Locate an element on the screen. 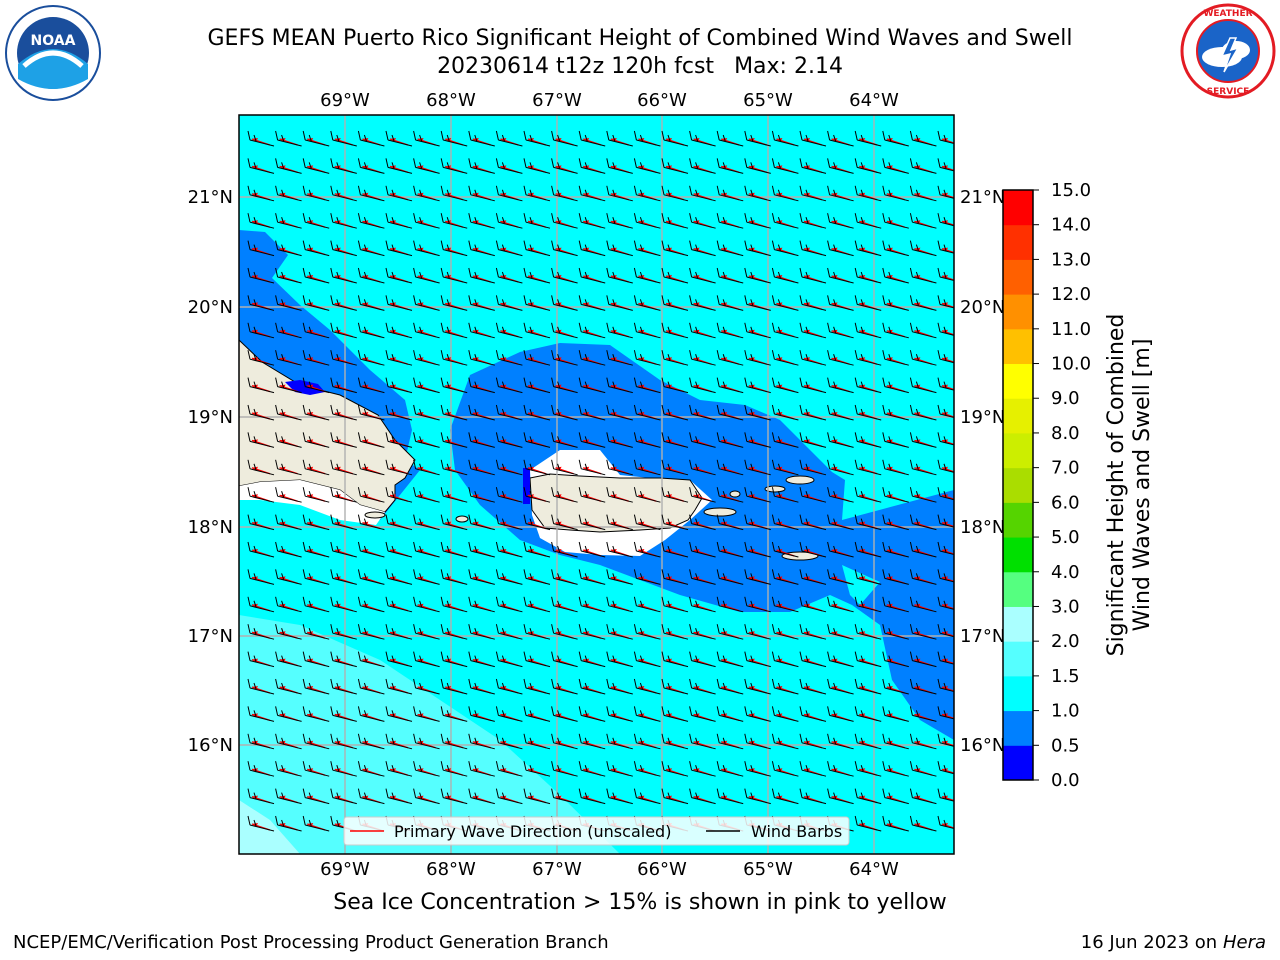  colorbar-label: 2.0 is located at coordinates (1065, 641).